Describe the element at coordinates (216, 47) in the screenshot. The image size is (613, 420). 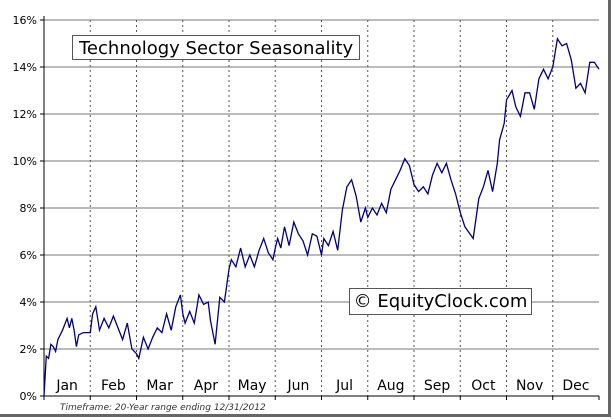
I see `chart-title: Technology Sector Seasonality` at that location.